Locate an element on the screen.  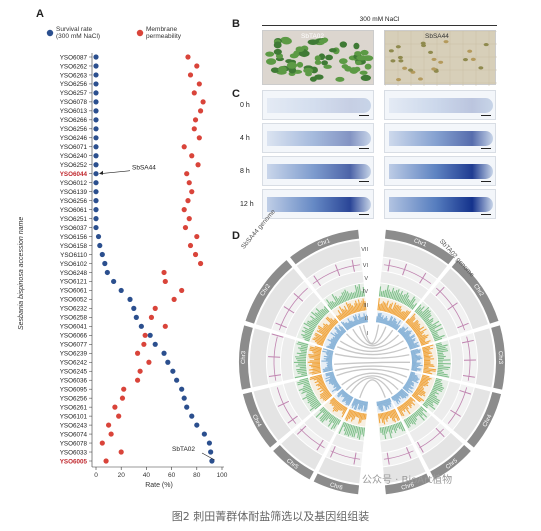
accession-label: YSO6052 is located at coordinates (74, 300).